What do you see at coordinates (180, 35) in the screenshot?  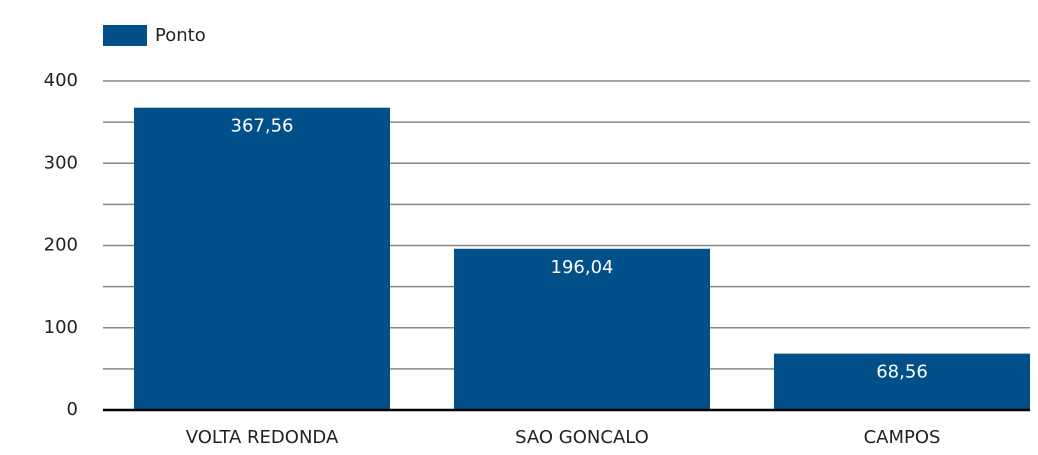 I see `legend-label: Ponto` at bounding box center [180, 35].